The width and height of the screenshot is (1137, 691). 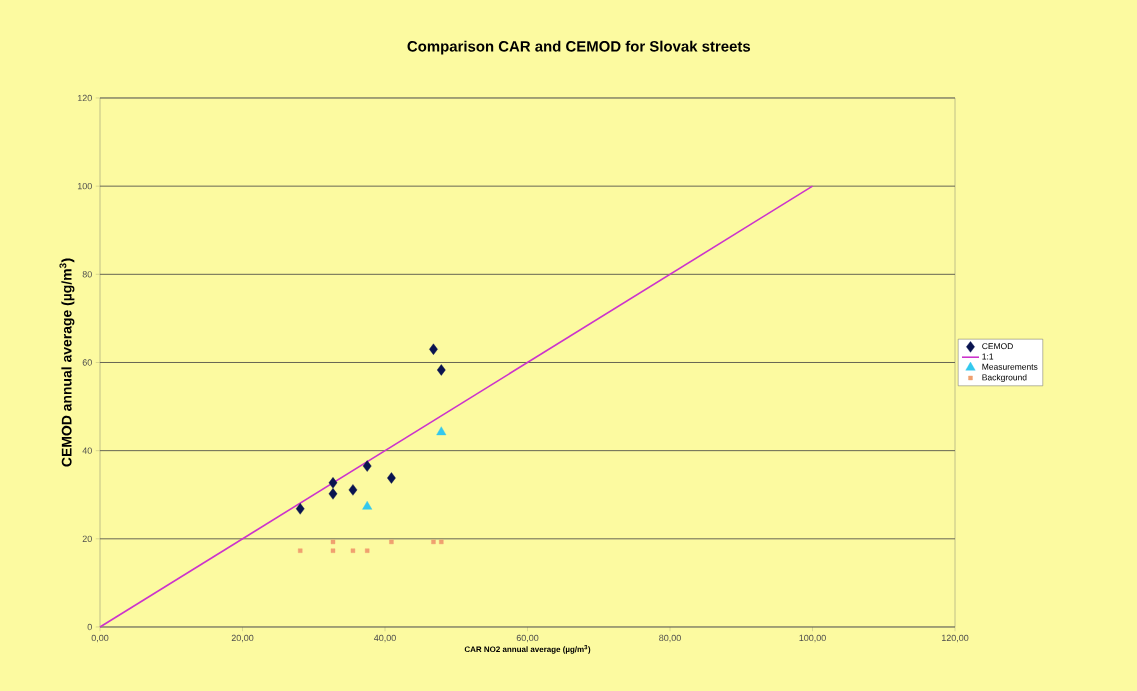 I want to click on x-tick-label: 100,00, so click(x=812, y=638).